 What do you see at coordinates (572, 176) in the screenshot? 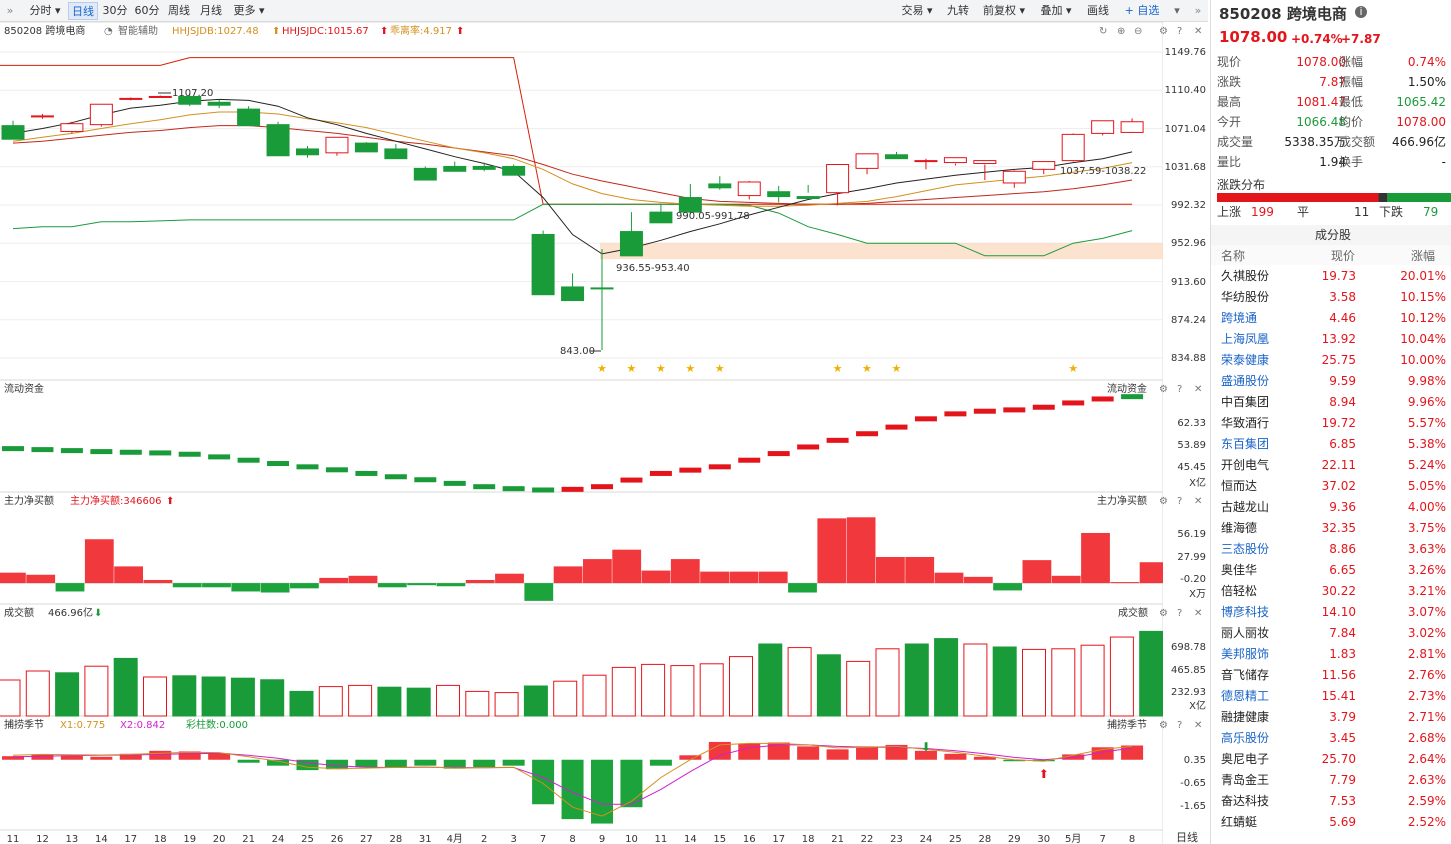
I see `ma-black-line` at bounding box center [572, 176].